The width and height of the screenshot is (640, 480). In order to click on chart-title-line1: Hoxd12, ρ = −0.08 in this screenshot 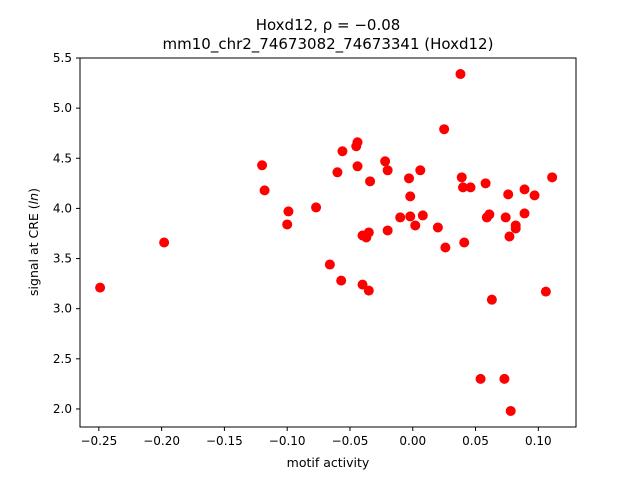, I will do `click(328, 25)`.